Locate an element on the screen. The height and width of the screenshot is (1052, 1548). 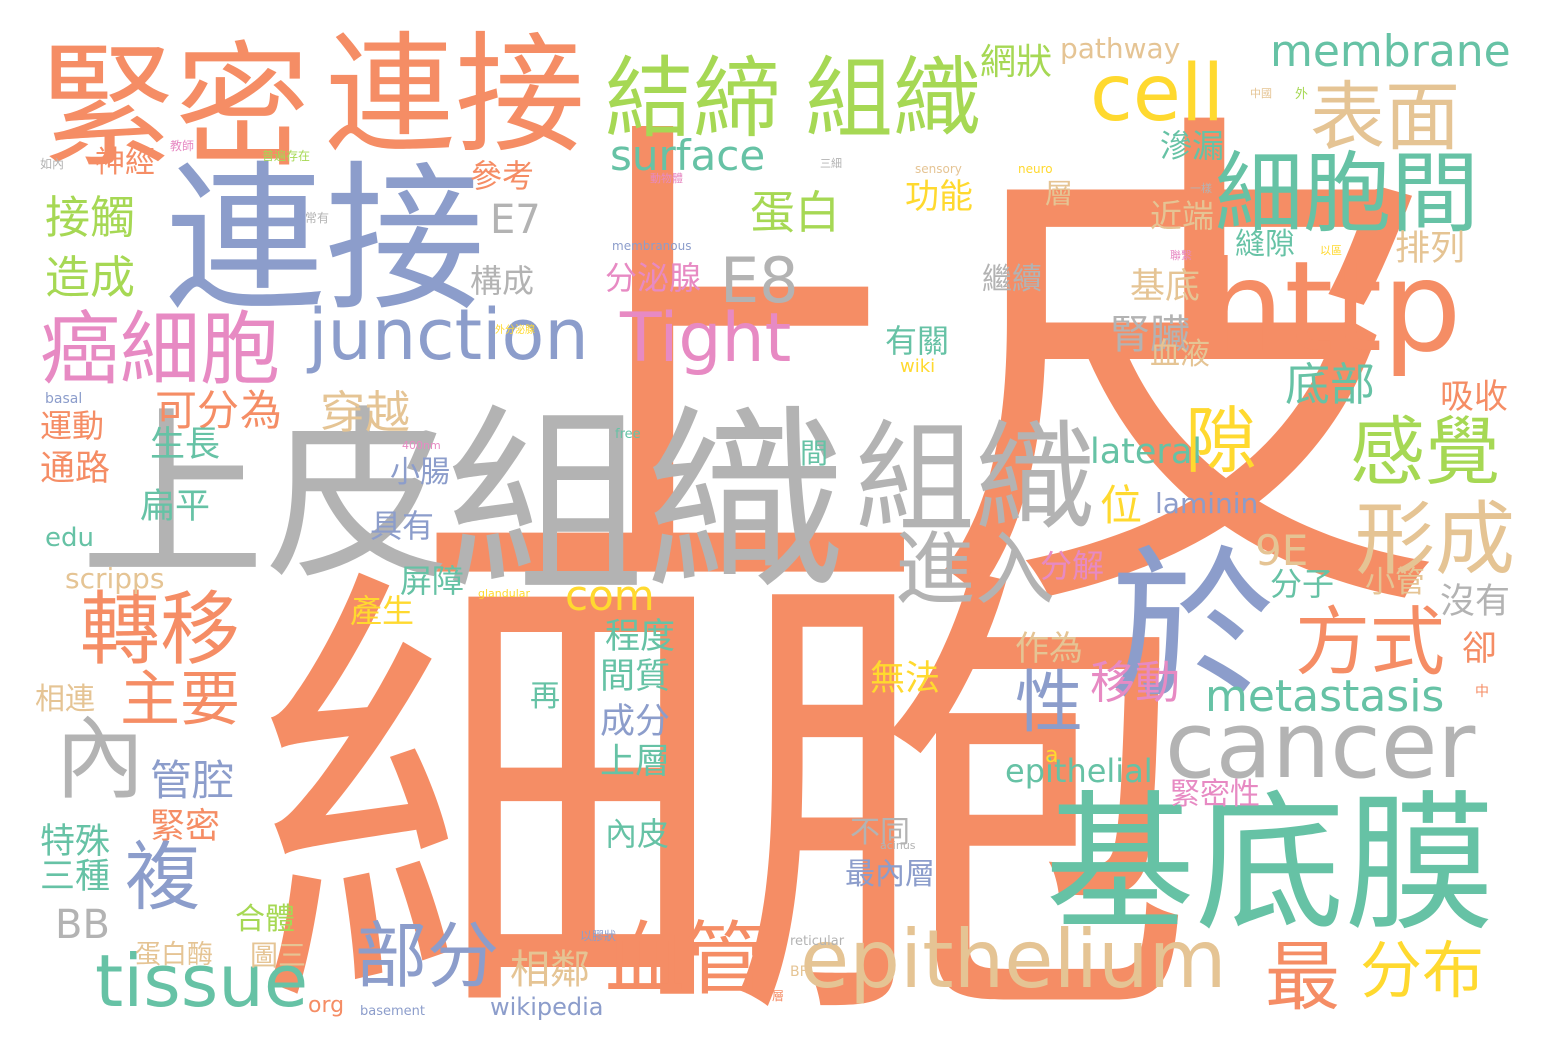
cloud-word: E7 is located at coordinates (515, 220).